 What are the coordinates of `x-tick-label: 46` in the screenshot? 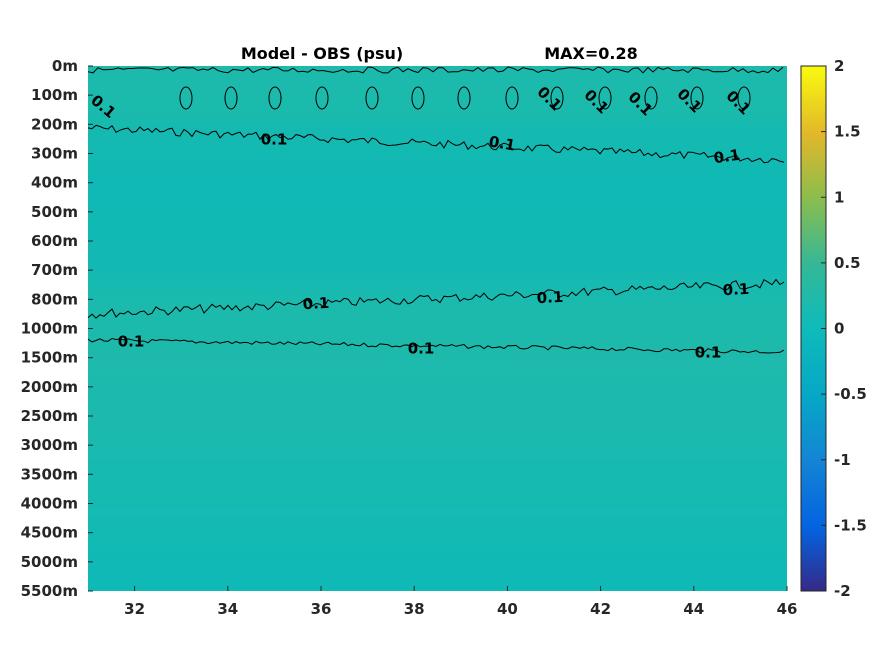 It's located at (787, 609).